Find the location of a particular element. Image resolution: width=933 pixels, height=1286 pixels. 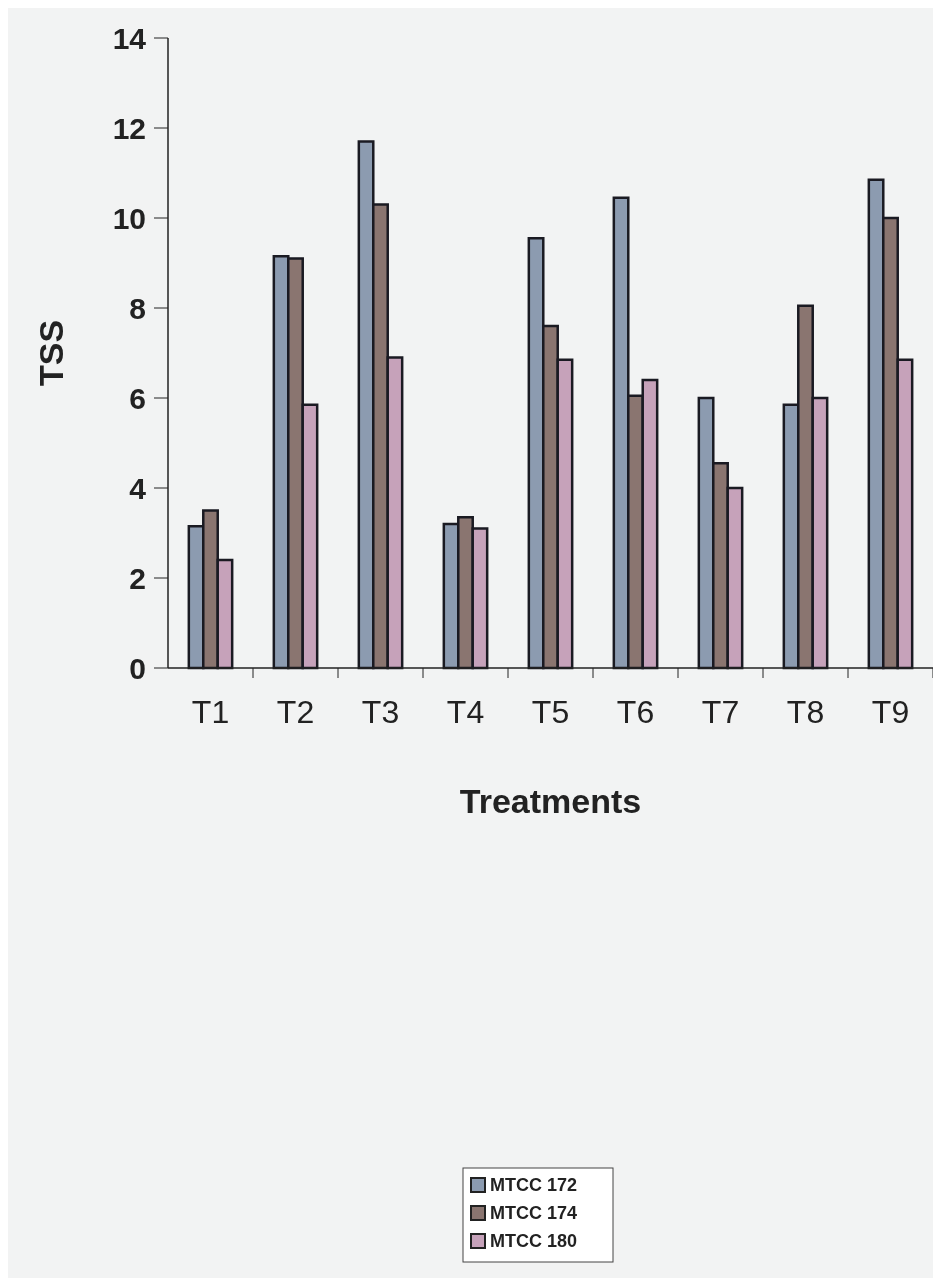

legend-label: MTCC 180 is located at coordinates (534, 1241).